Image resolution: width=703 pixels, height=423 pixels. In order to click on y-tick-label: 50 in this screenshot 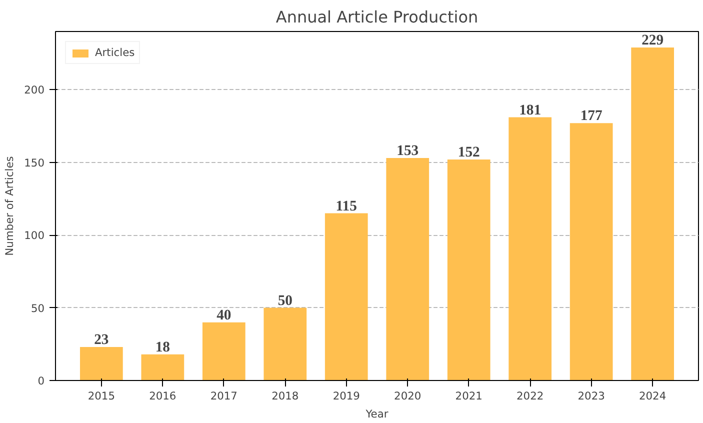, I will do `click(37, 308)`.